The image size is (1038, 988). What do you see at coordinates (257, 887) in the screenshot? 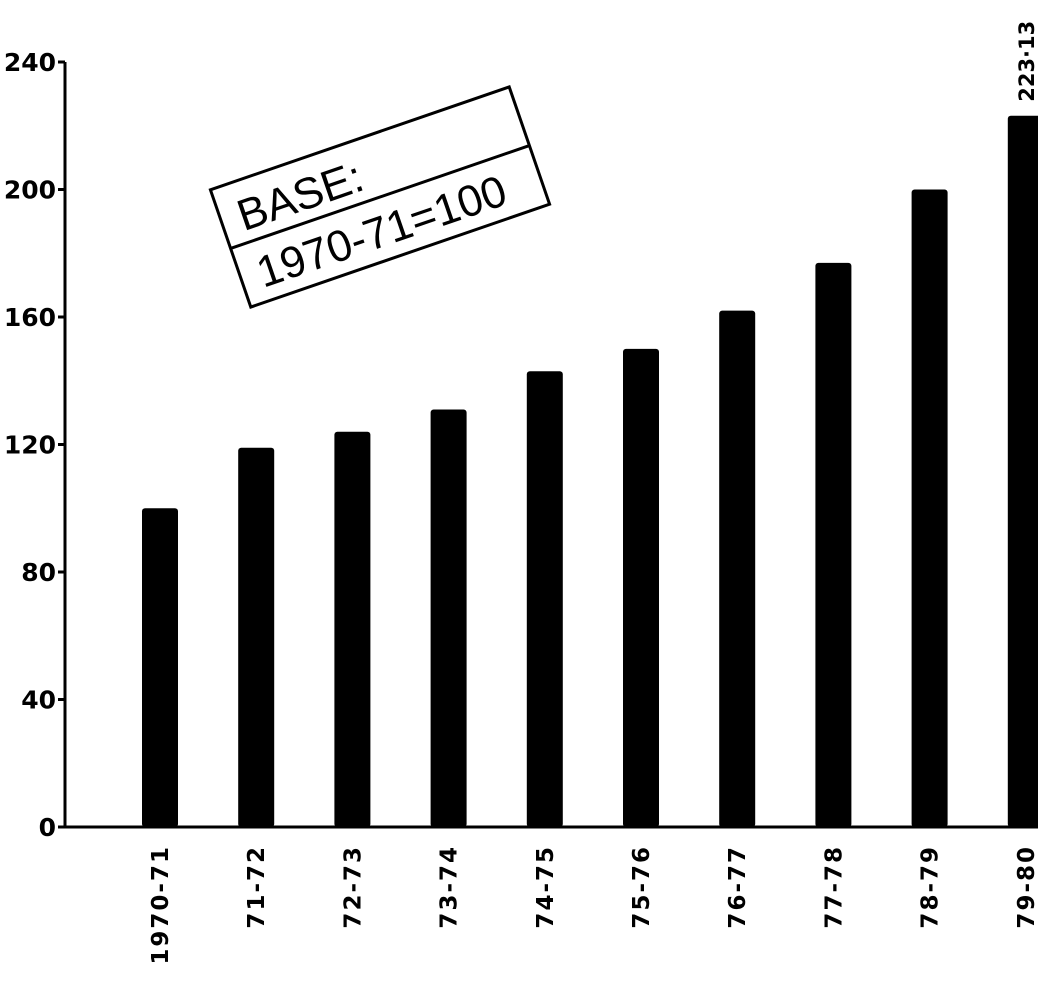
I see `x-tick-label: 71-72` at bounding box center [257, 887].